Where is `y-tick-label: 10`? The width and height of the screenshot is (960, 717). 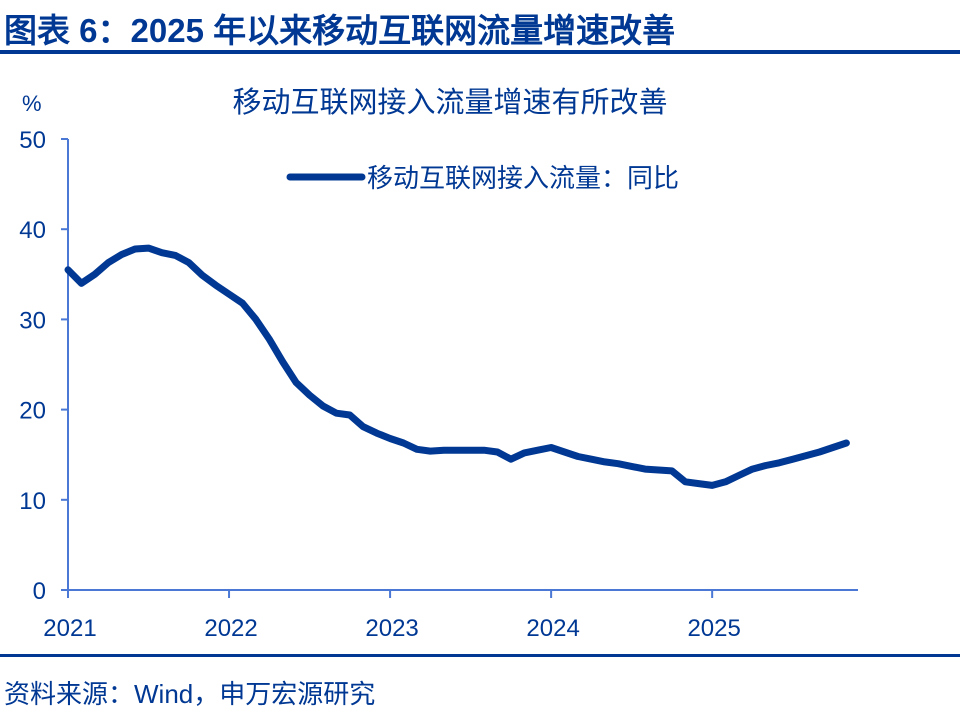
y-tick-label: 10 is located at coordinates (32, 501).